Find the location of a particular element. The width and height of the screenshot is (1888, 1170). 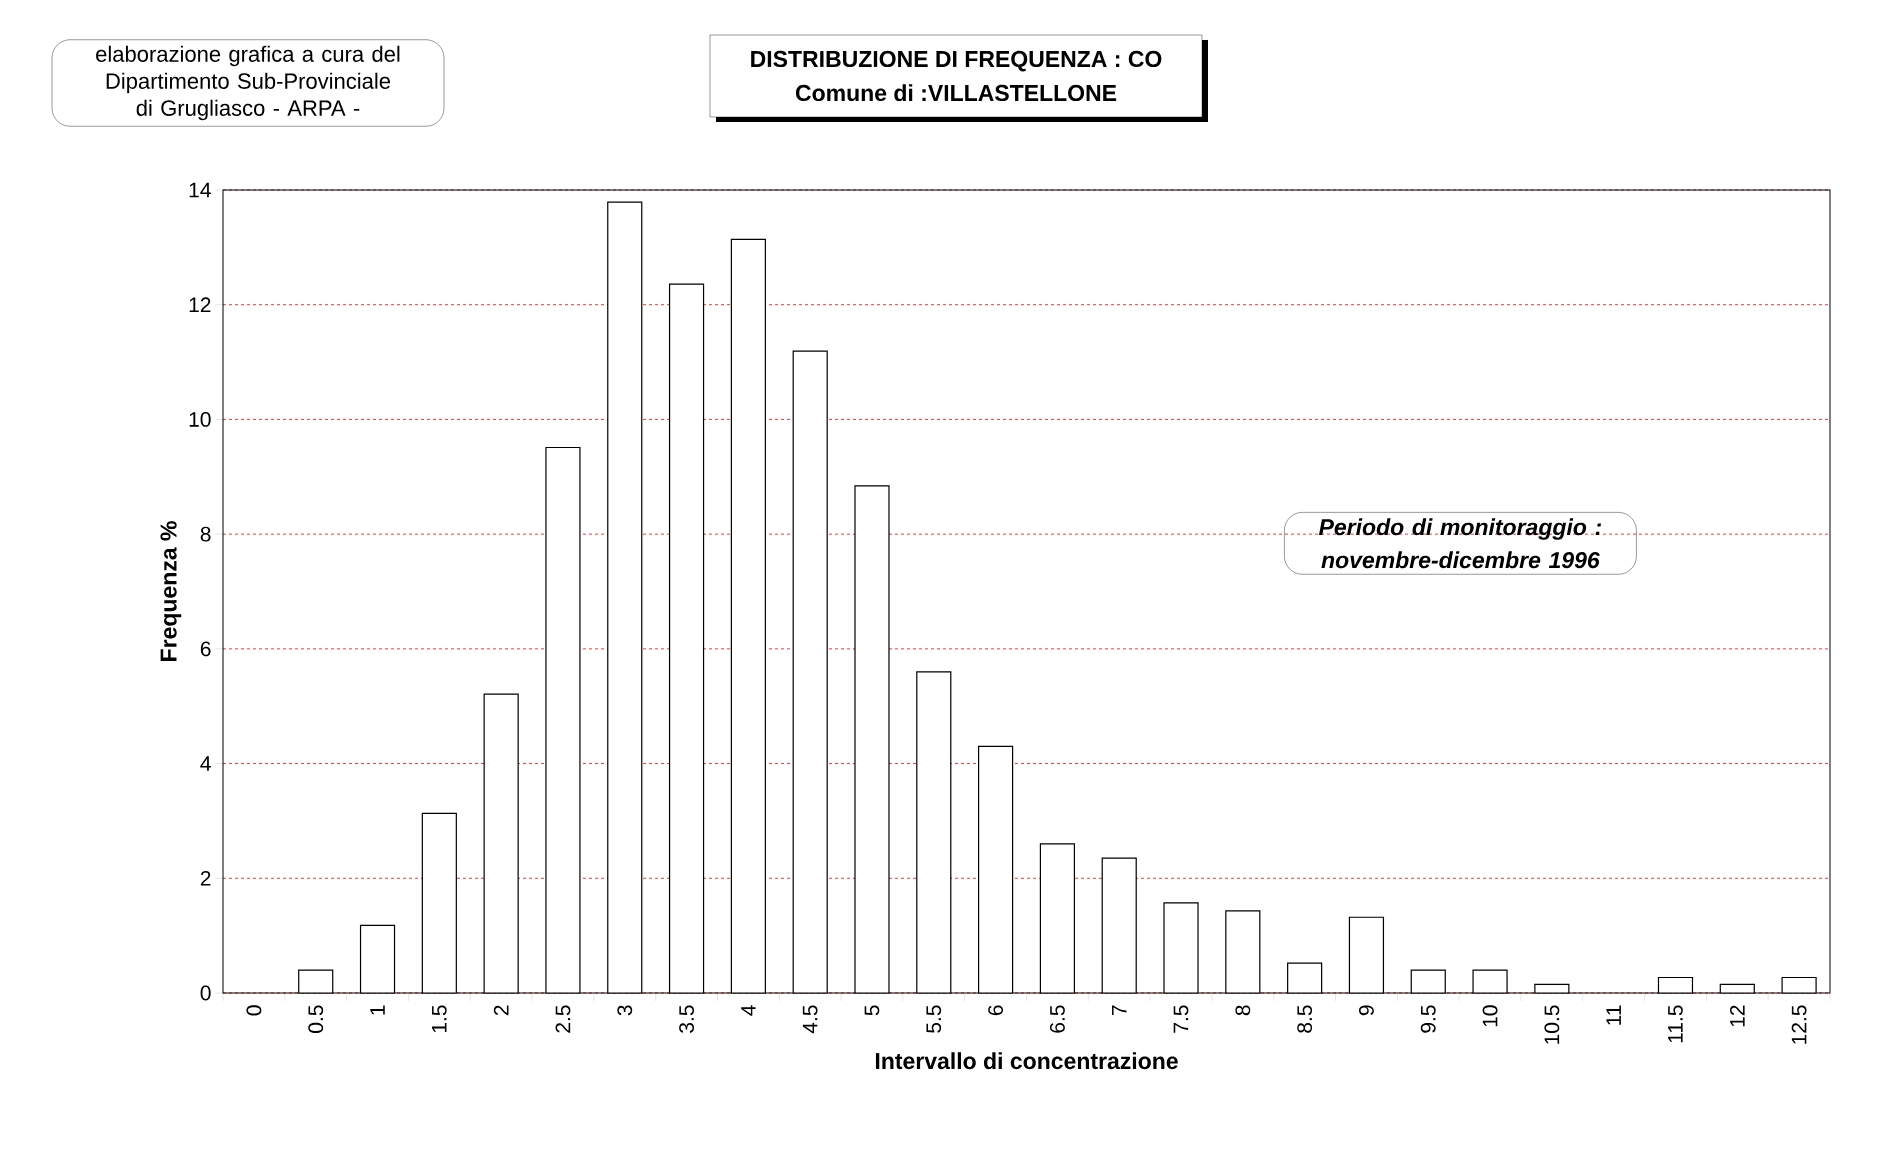

x-tick-label: 8 is located at coordinates (1243, 1010).